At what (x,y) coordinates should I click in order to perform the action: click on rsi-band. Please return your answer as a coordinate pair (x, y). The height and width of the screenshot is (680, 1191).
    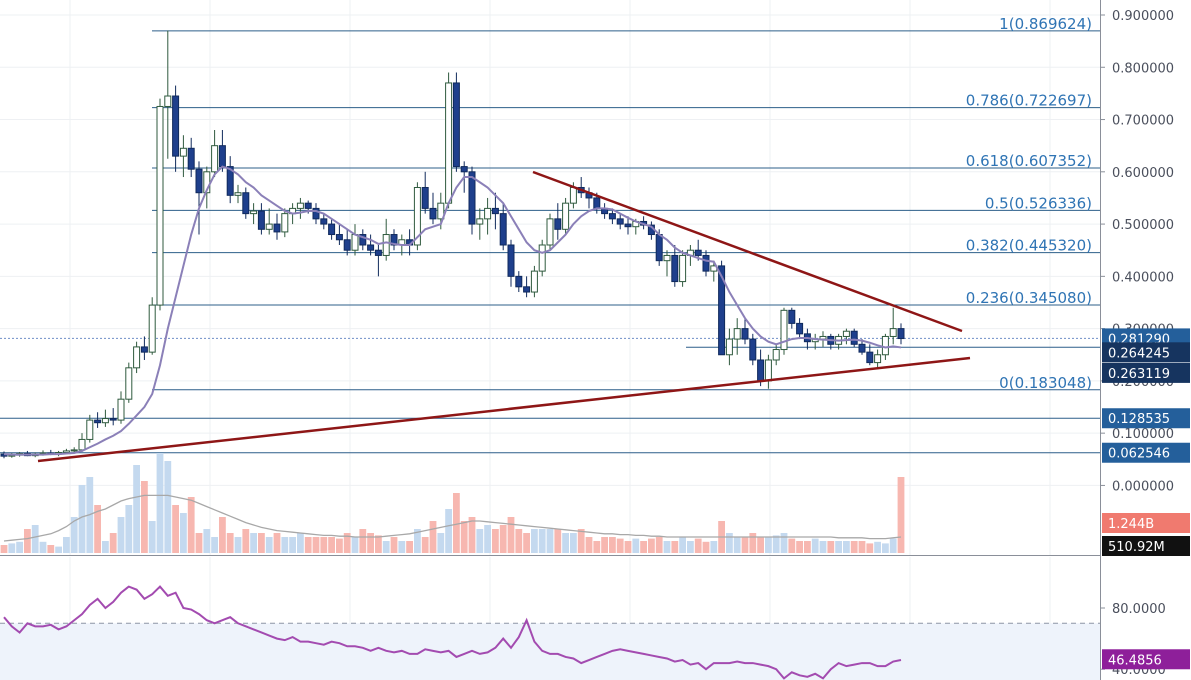
    Looking at the image, I should click on (550, 651).